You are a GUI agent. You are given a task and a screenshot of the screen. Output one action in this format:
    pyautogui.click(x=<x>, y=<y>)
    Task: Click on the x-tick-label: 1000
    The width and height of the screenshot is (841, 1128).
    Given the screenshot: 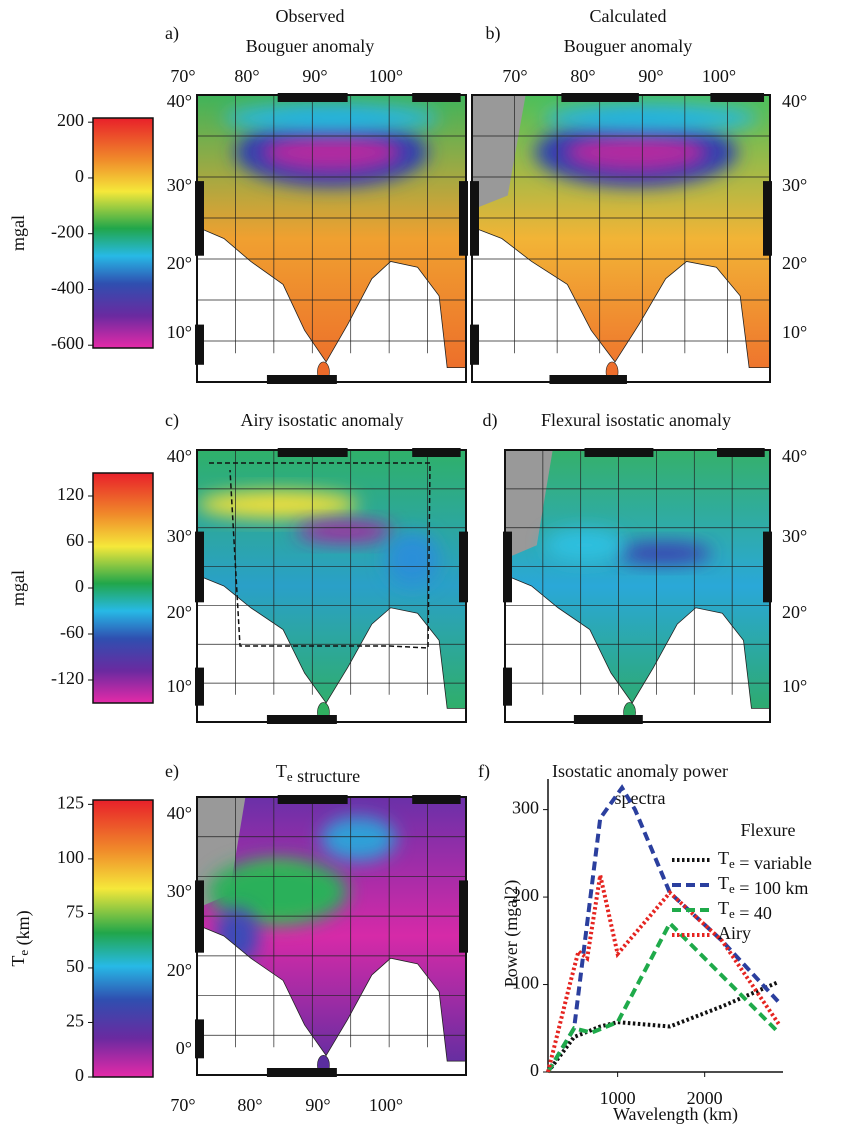 What is the action you would take?
    pyautogui.click(x=618, y=1098)
    